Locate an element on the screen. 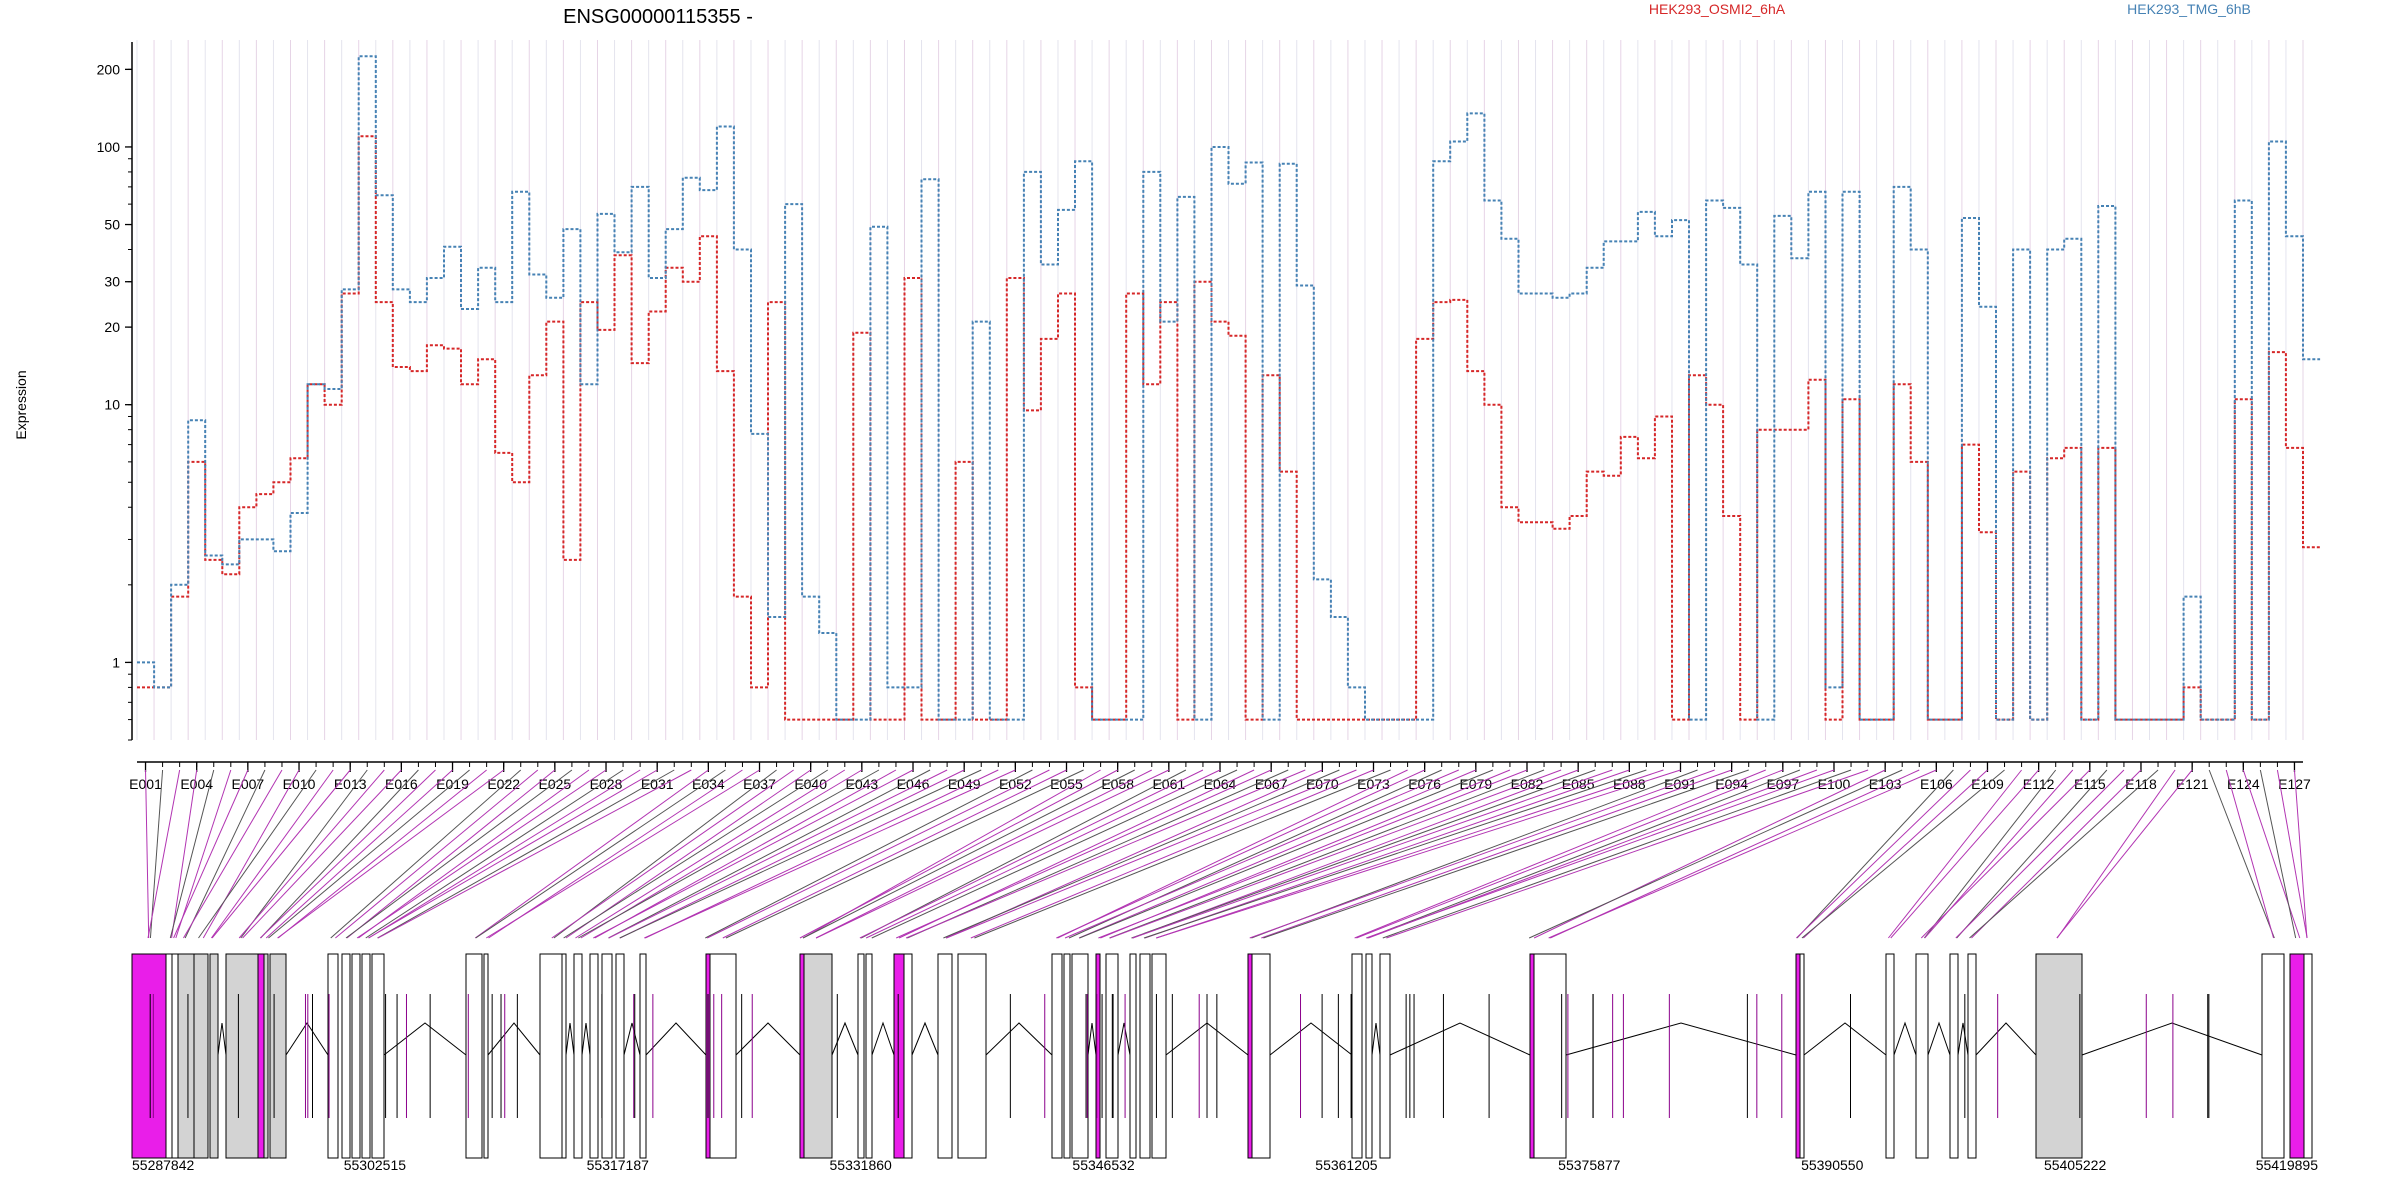 This screenshot has height=1200, width=2400. genomic-tick-label: 55302515 is located at coordinates (375, 1165).